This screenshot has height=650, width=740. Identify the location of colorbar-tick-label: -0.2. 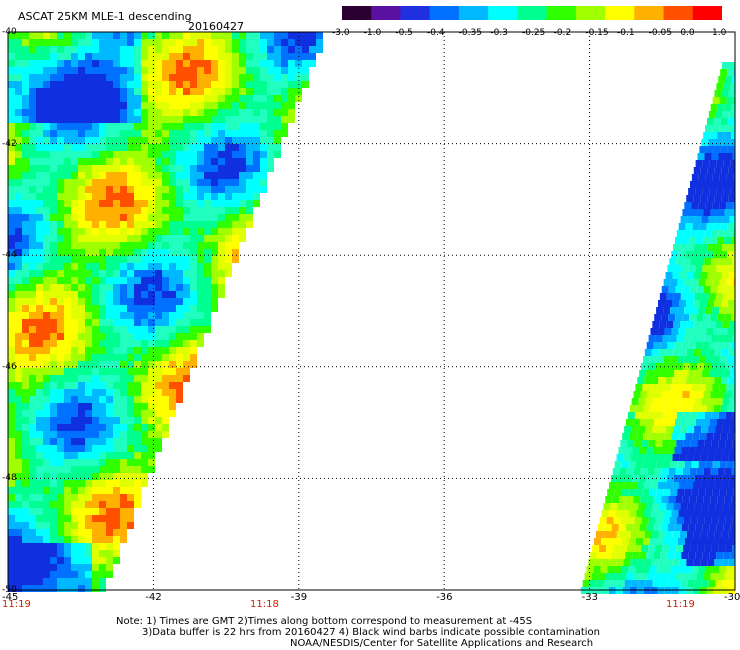
(562, 33).